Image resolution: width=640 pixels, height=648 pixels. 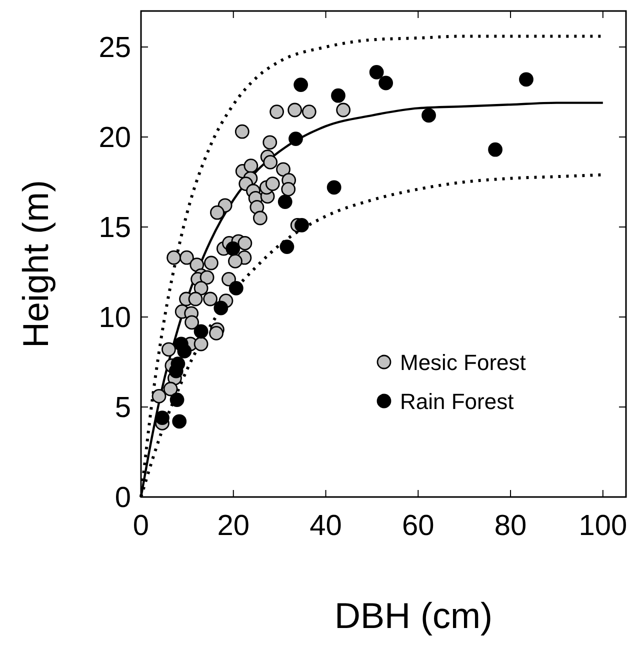 I want to click on x-tick-label: 100, so click(x=603, y=526).